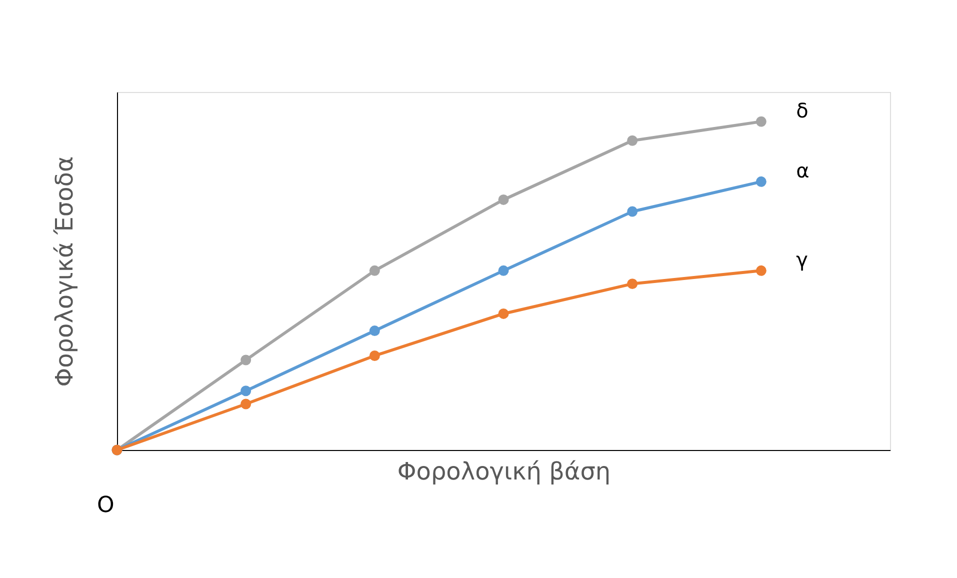  Describe the element at coordinates (64, 271) in the screenshot. I see `y-axis-title: Φορολογικά Έσοδα` at that location.